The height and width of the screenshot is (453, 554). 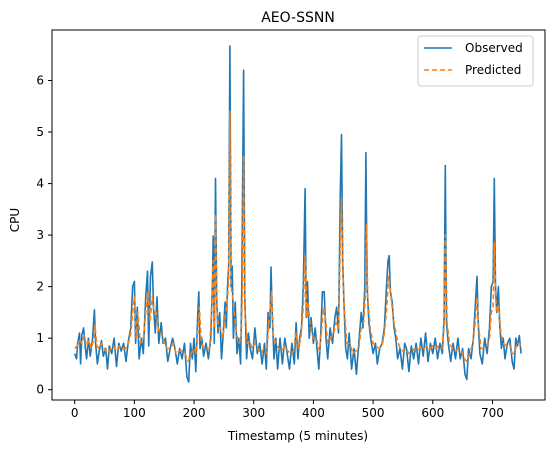 I want to click on x-tick-label: 700, so click(x=492, y=413).